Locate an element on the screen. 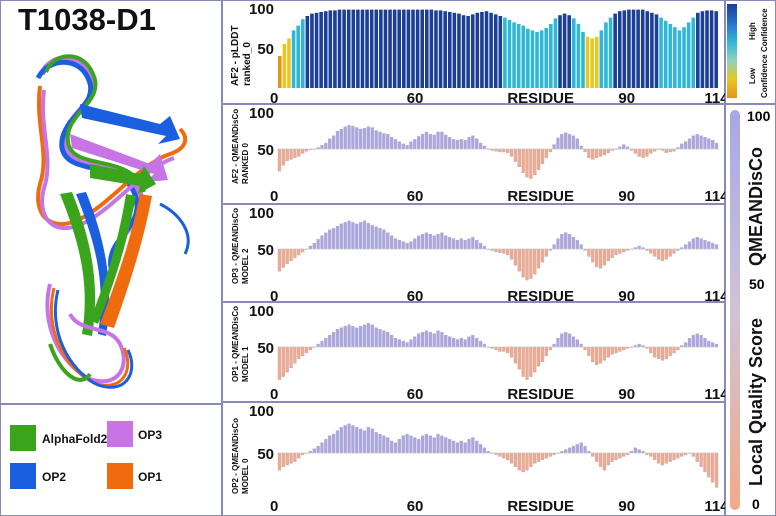  chart-panel-plddt is located at coordinates (473, 52).